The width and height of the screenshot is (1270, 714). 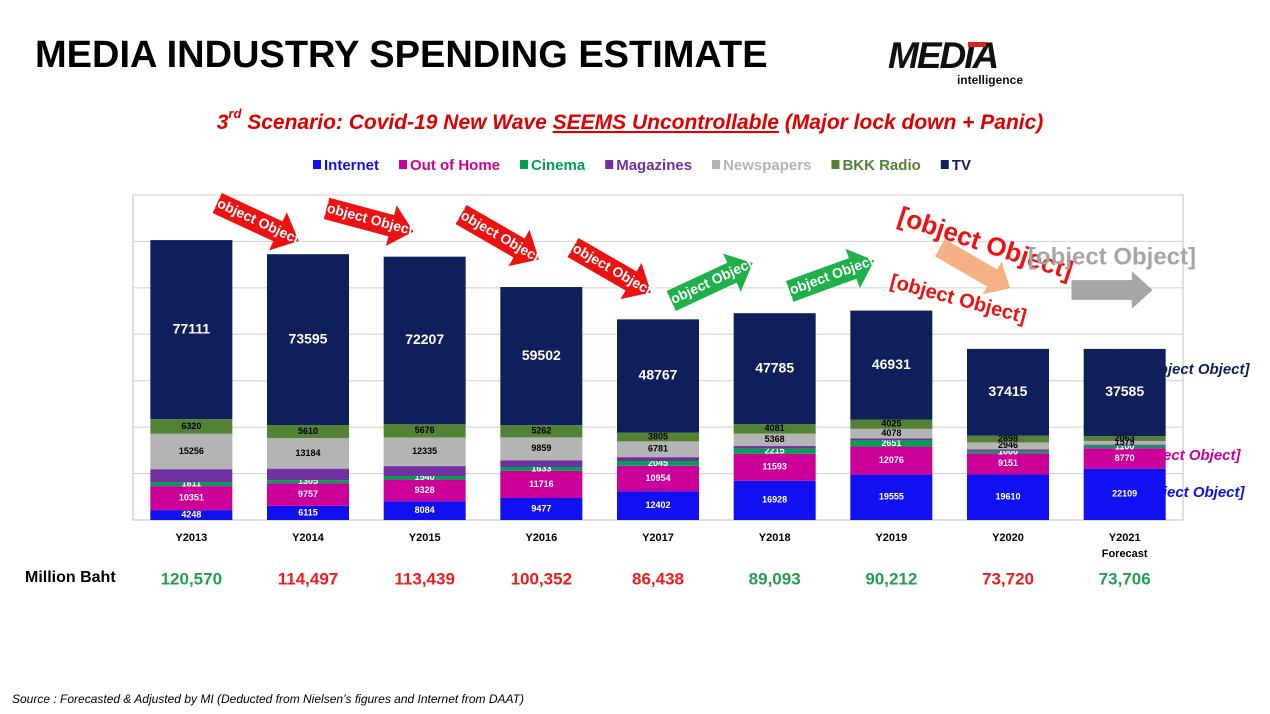 I want to click on data-label: 13184, so click(x=307, y=453).